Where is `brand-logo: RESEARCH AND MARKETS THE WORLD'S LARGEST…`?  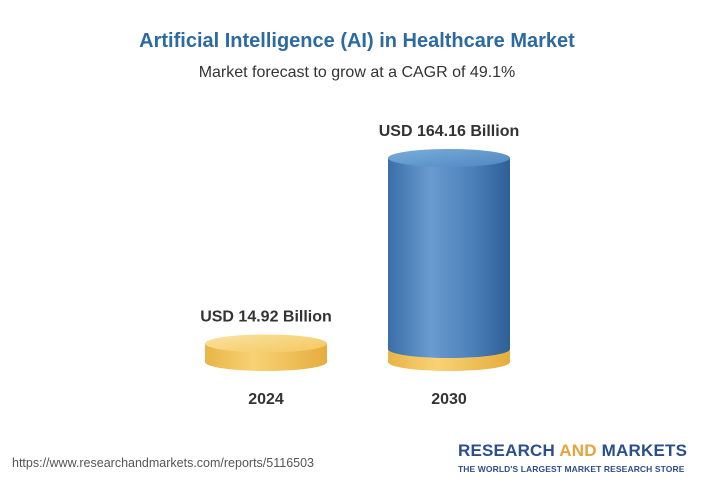
brand-logo: RESEARCH AND MARKETS THE WORLD'S LARGEST… is located at coordinates (583, 457).